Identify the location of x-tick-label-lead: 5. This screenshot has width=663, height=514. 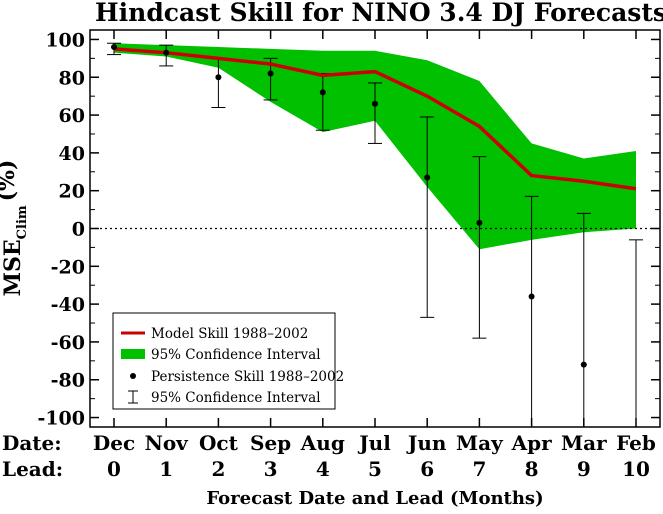
(375, 469).